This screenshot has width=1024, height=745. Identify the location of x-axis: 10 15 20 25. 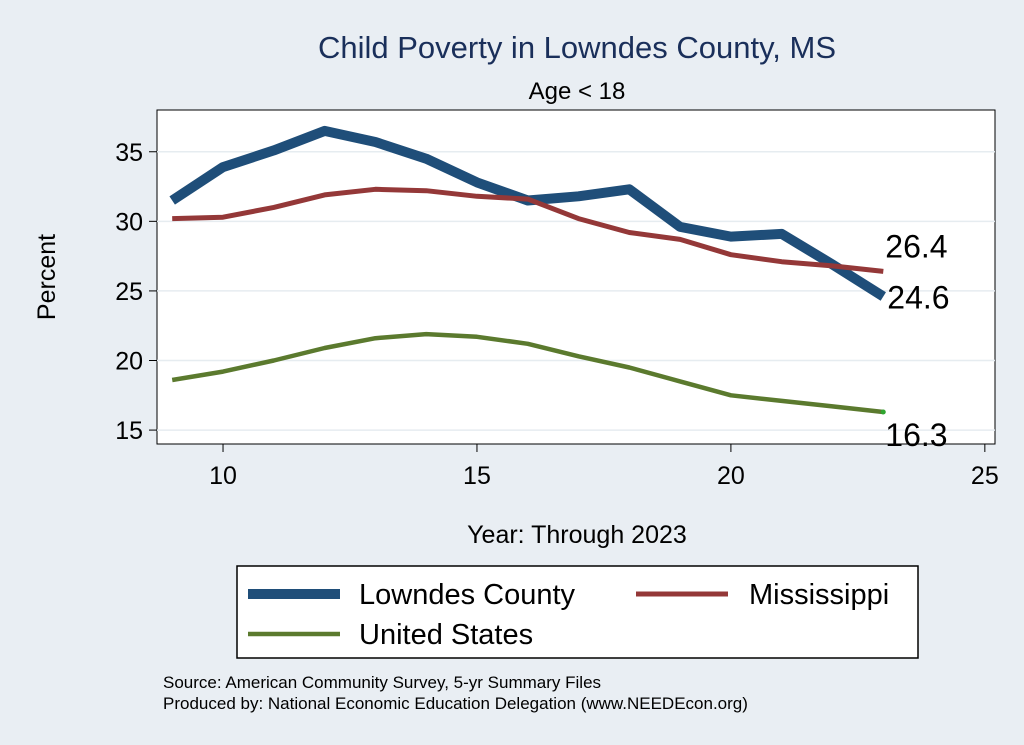
(604, 467).